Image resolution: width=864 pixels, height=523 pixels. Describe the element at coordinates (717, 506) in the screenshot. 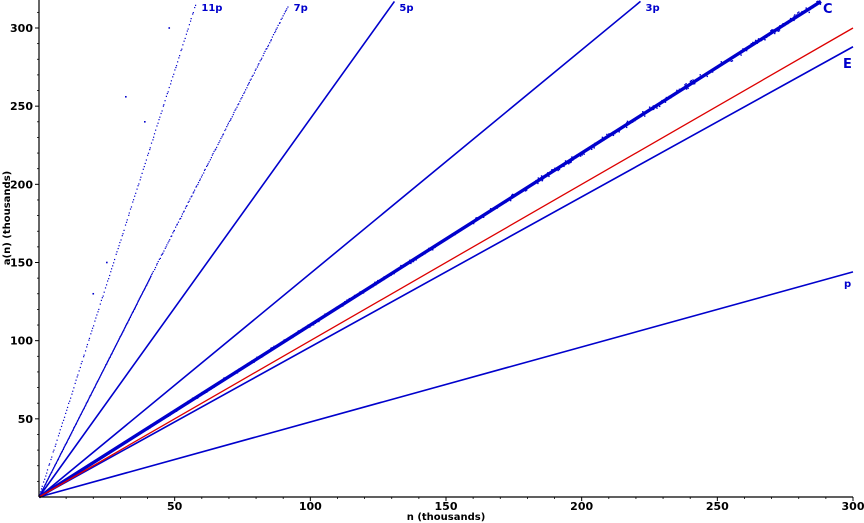

I see `x-tick-label: 250` at that location.